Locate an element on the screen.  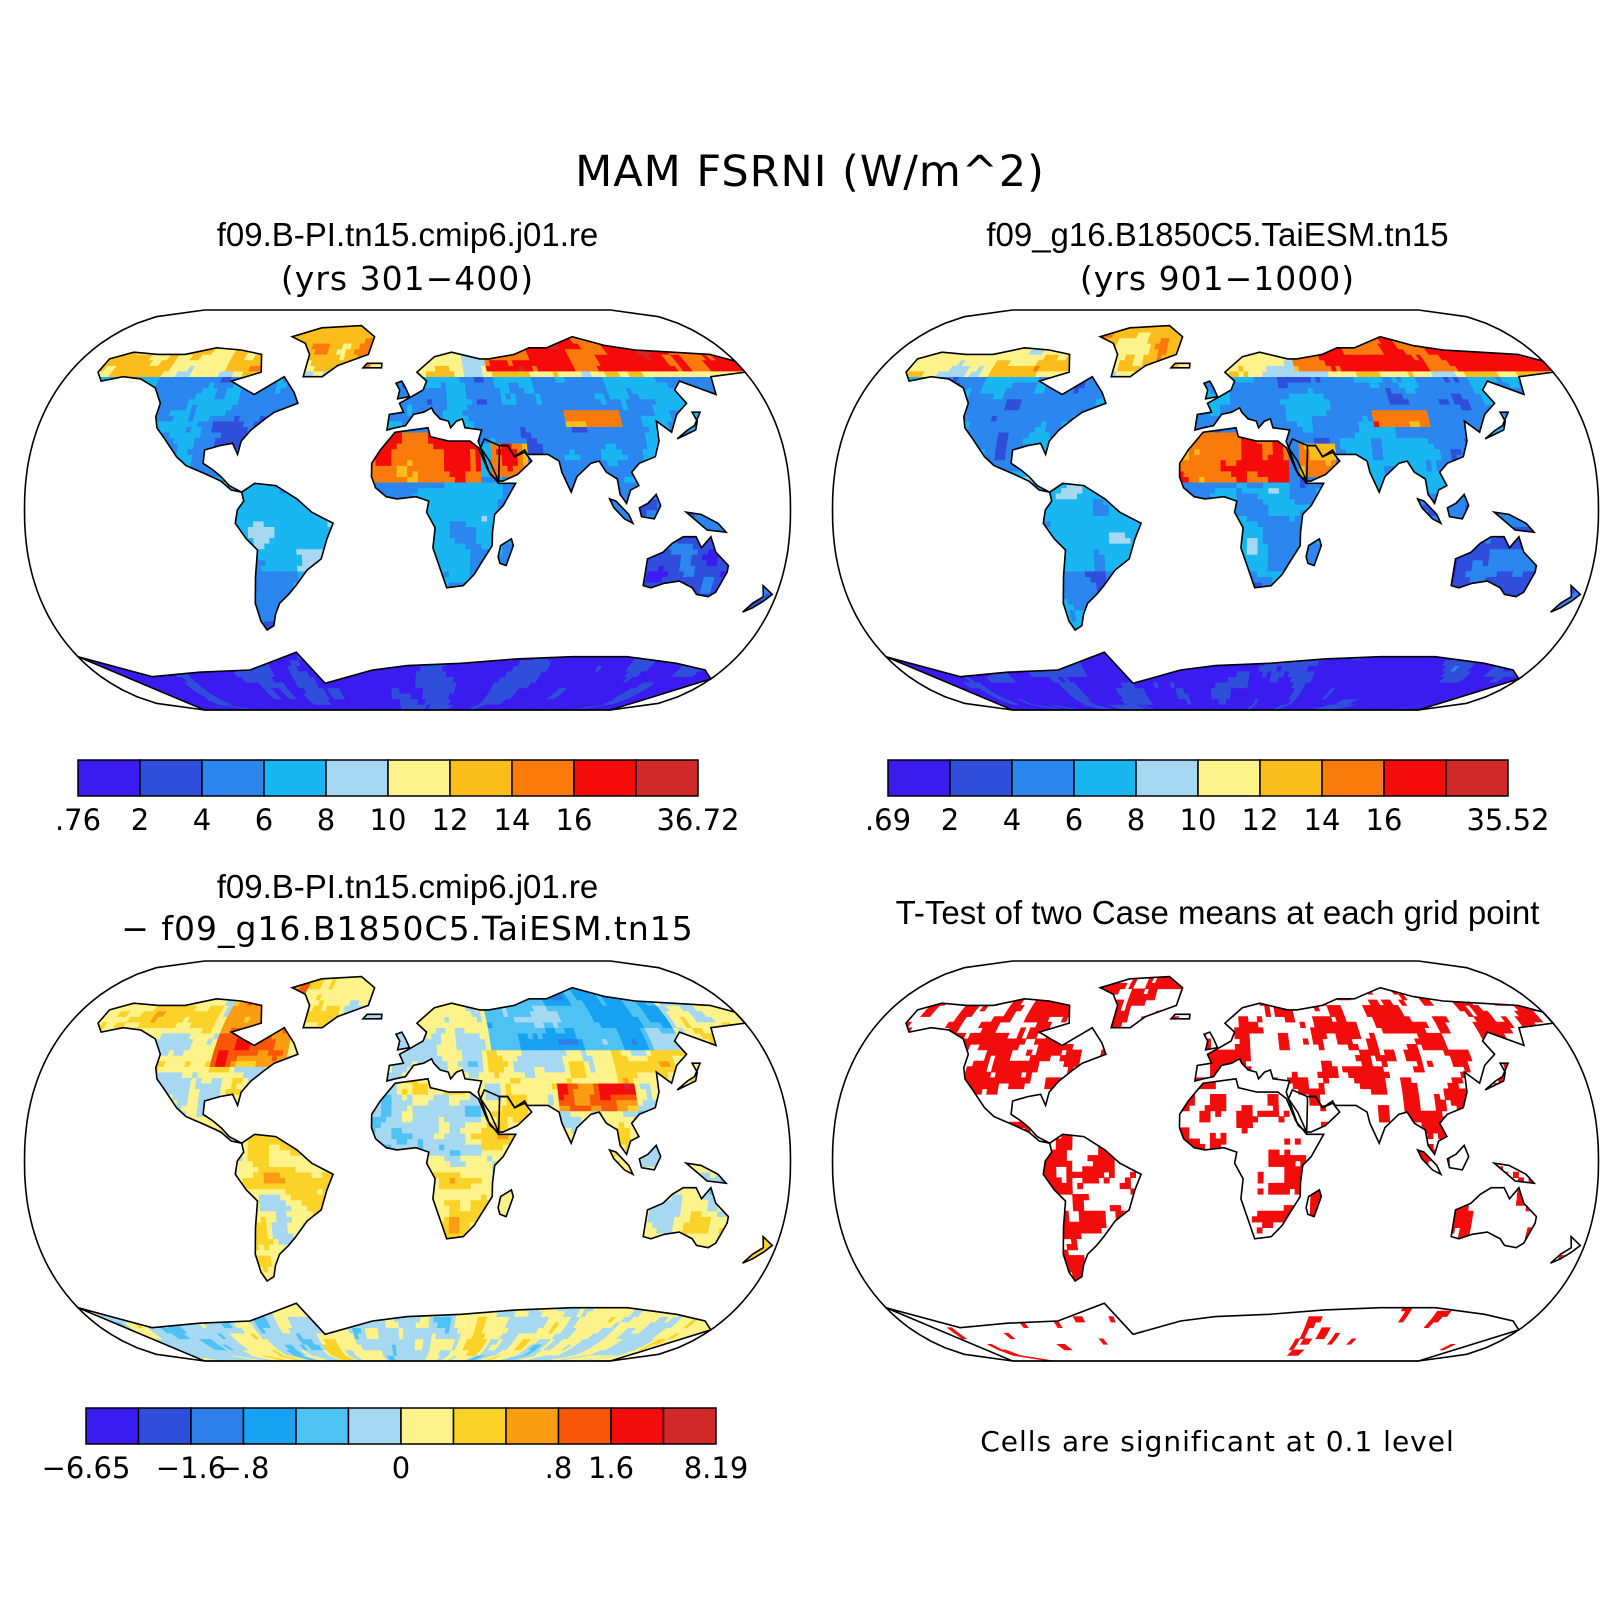
difference-colorbar: −6.65 −1.6 −.8 0 .8 1.6 8.19 is located at coordinates (395, 1447).